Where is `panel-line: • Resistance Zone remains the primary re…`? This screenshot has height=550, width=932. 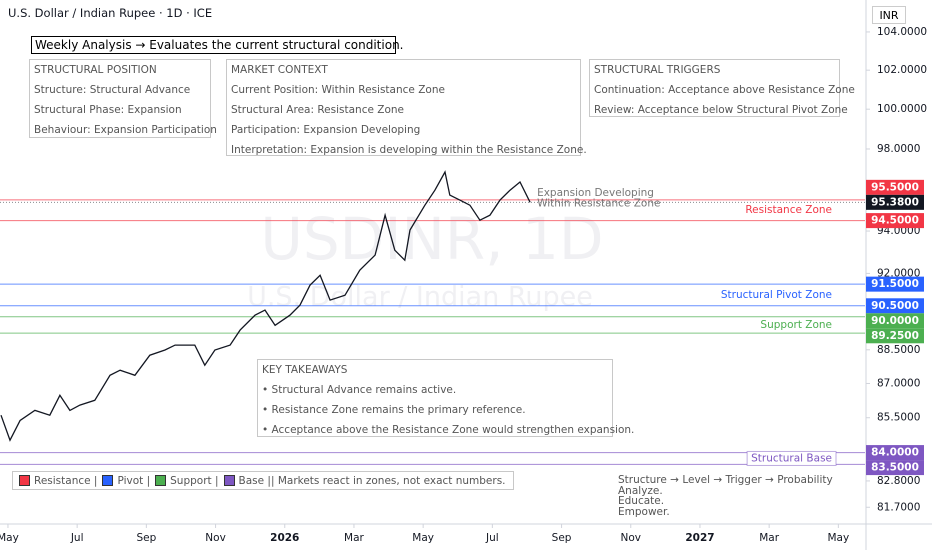
panel-line: • Resistance Zone remains the primary re… is located at coordinates (394, 410).